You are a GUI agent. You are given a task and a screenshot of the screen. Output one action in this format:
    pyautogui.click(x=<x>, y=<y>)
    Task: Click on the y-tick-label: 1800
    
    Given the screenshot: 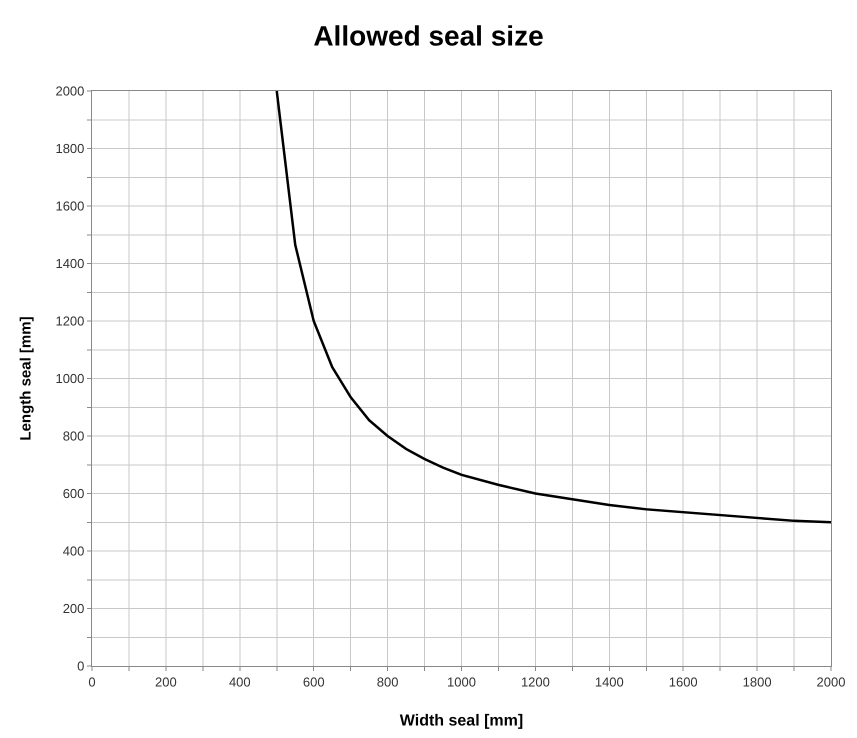 What is the action you would take?
    pyautogui.click(x=69, y=148)
    